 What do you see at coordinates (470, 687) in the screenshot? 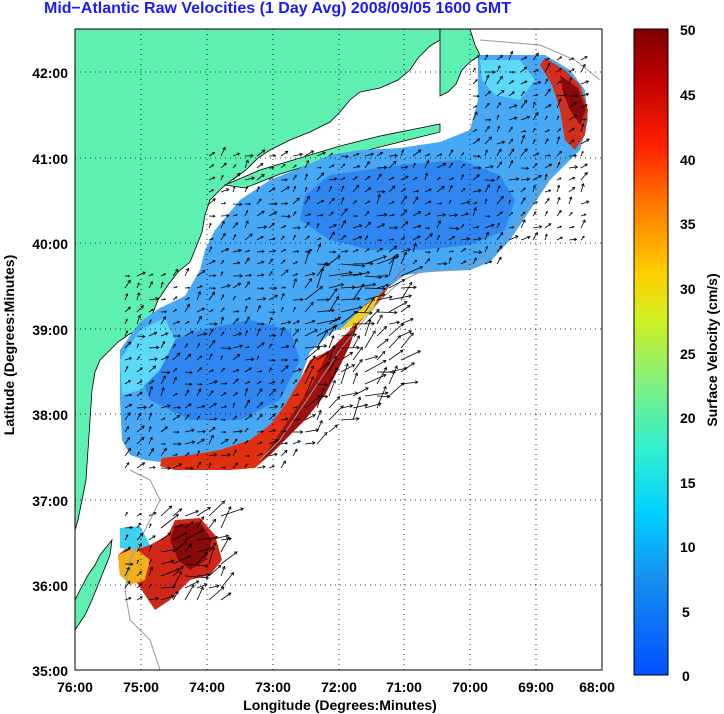
I see `x-tick: 70:00` at bounding box center [470, 687].